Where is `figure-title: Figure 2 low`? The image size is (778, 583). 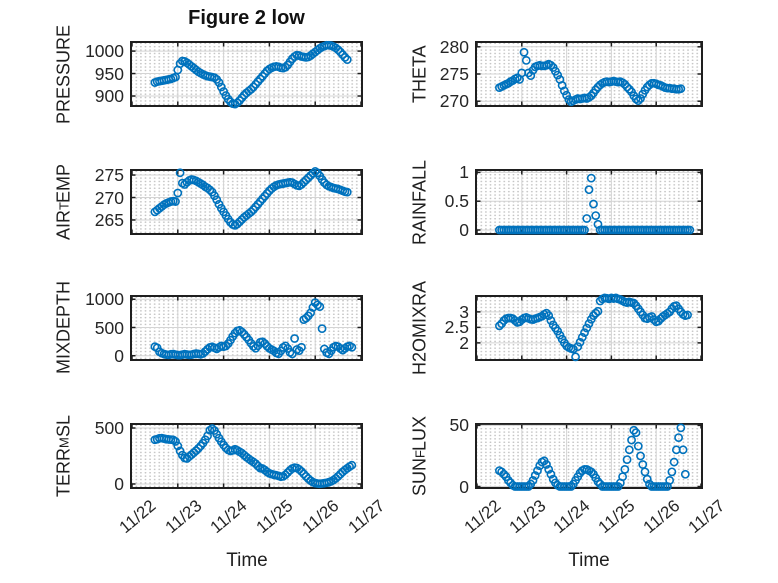 figure-title: Figure 2 low is located at coordinates (246, 18).